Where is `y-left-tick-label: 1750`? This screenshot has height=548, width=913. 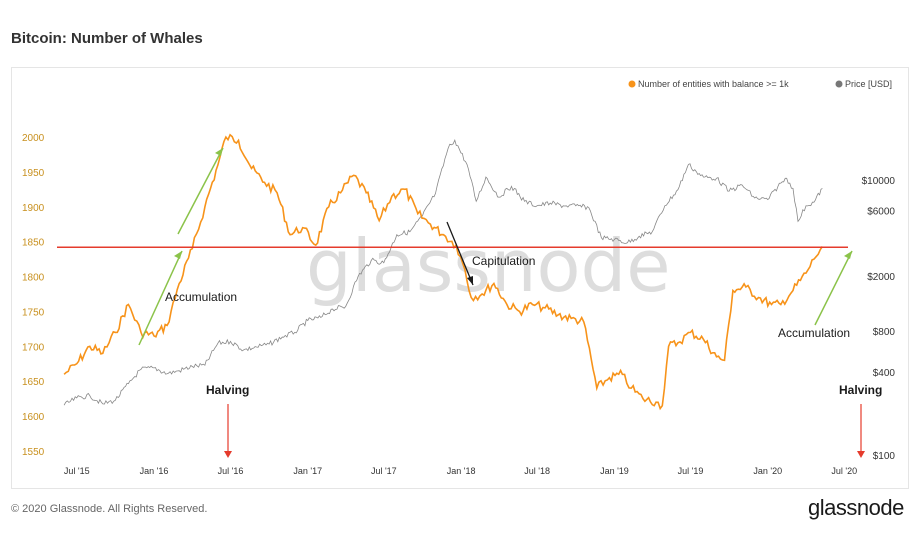 y-left-tick-label: 1750 is located at coordinates (33, 312).